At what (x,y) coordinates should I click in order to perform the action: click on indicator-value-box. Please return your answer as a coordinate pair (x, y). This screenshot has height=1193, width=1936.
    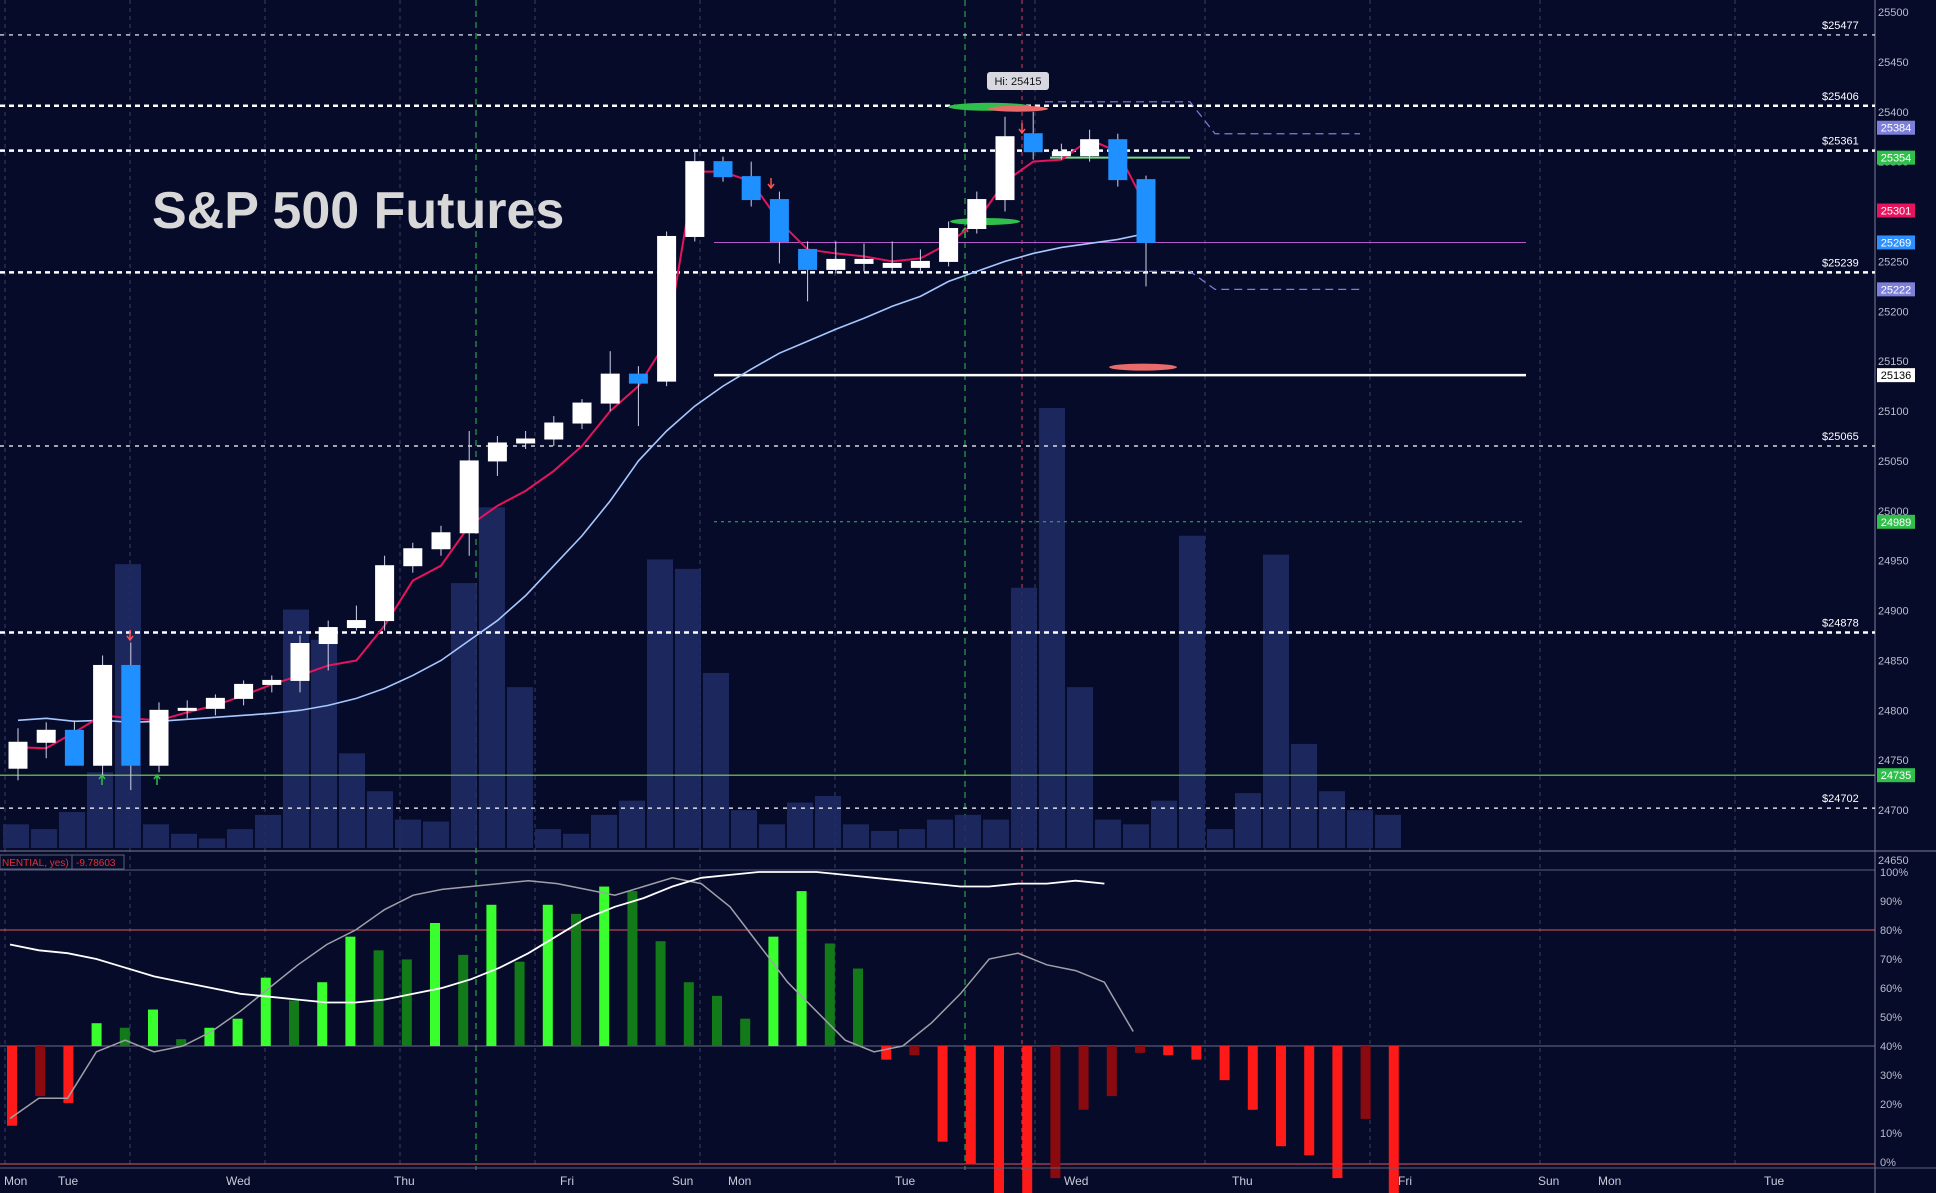
    Looking at the image, I should click on (98, 862).